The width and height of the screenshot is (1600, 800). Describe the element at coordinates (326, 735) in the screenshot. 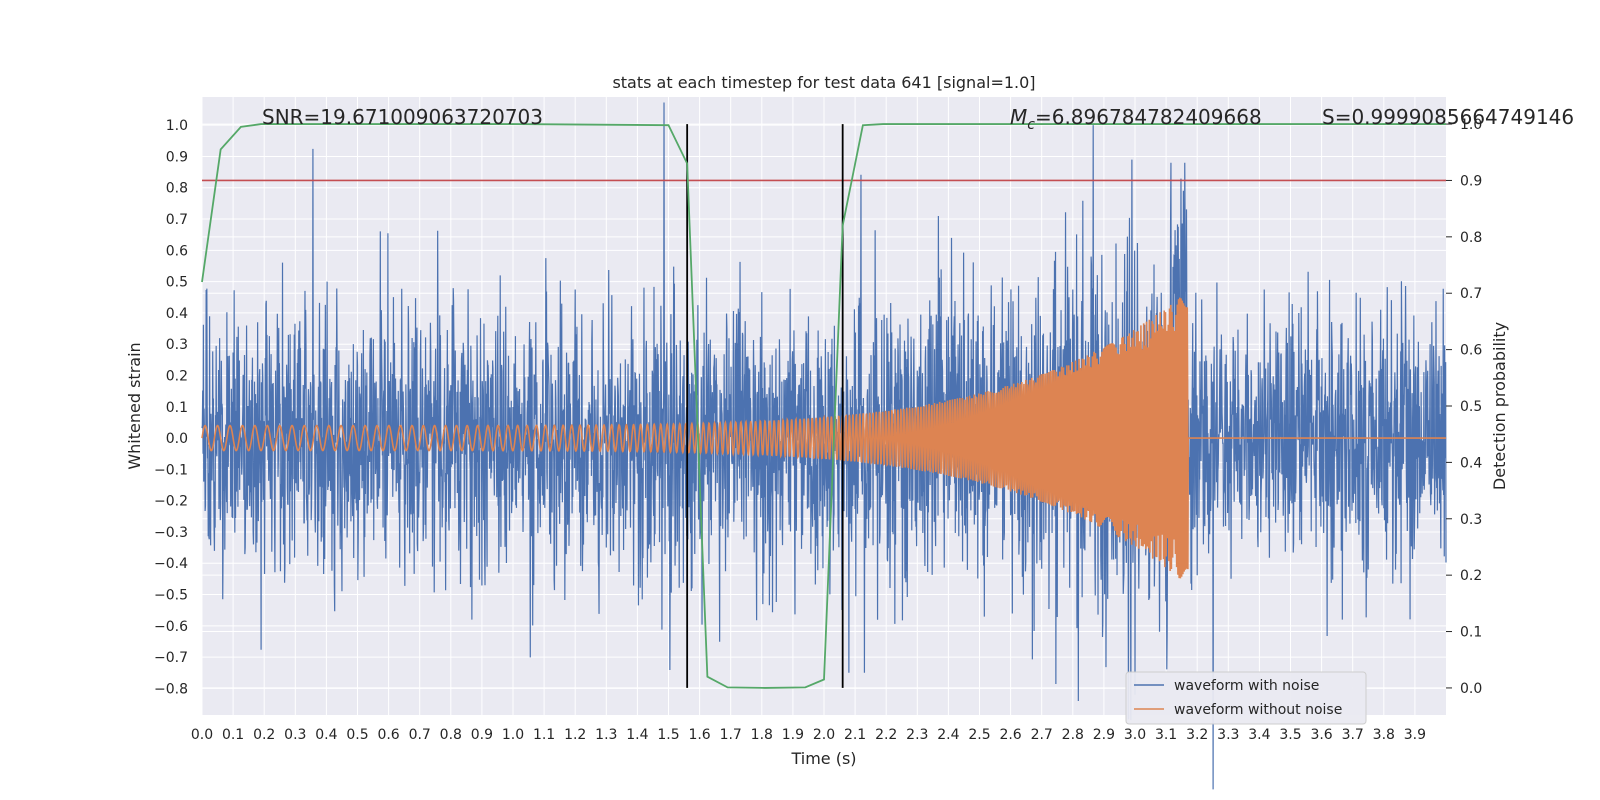

I see `x-tick-label: 0.4` at that location.